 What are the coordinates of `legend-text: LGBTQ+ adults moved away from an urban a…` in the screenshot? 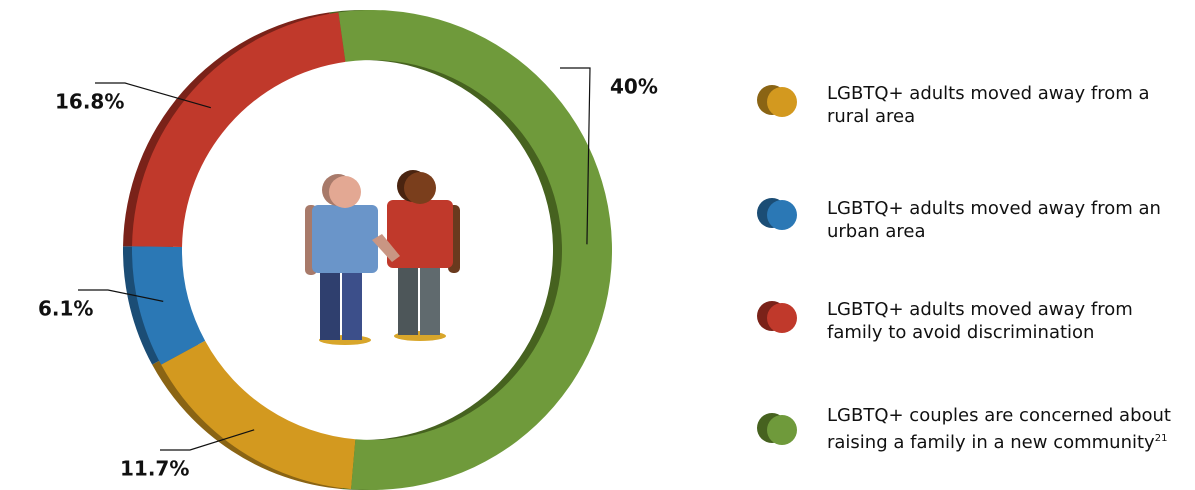 It's located at (994, 220).